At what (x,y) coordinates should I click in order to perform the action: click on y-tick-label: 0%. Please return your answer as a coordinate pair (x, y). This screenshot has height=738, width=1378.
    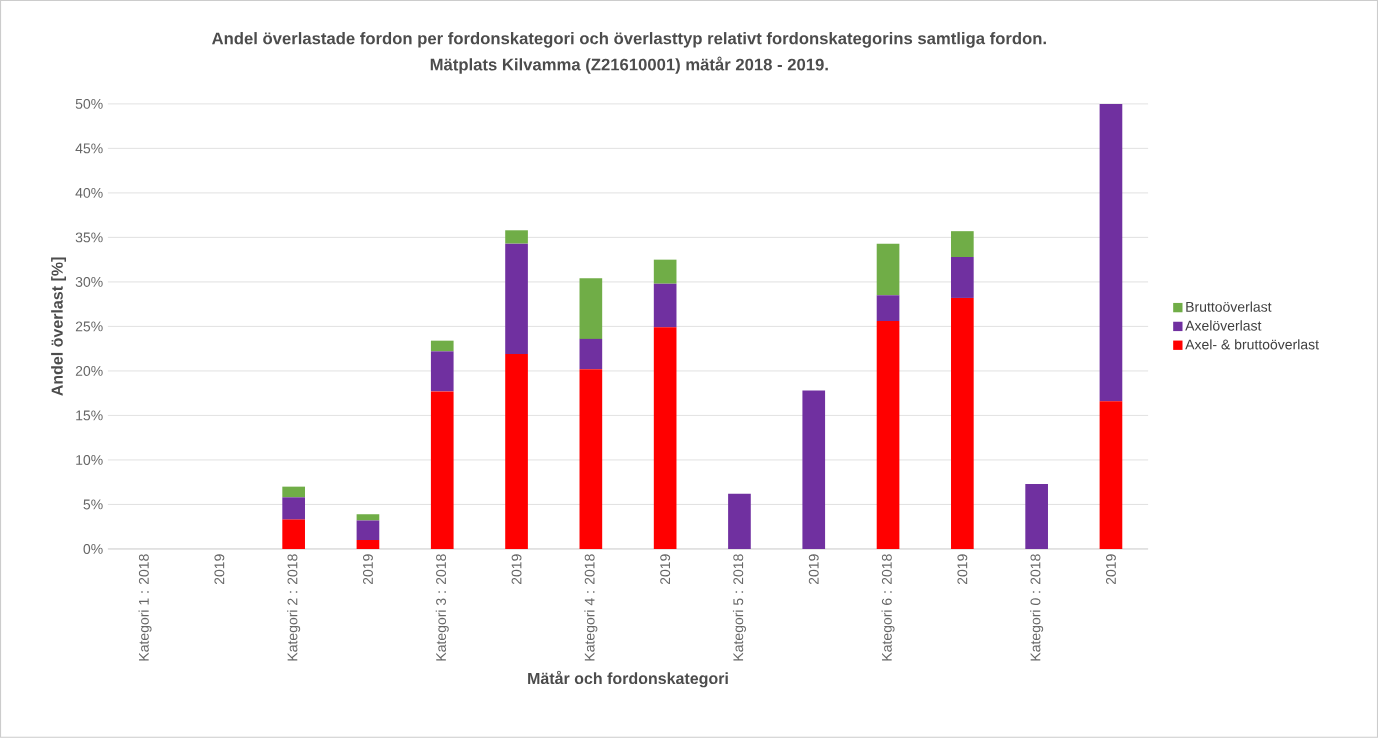
    Looking at the image, I should click on (93, 549).